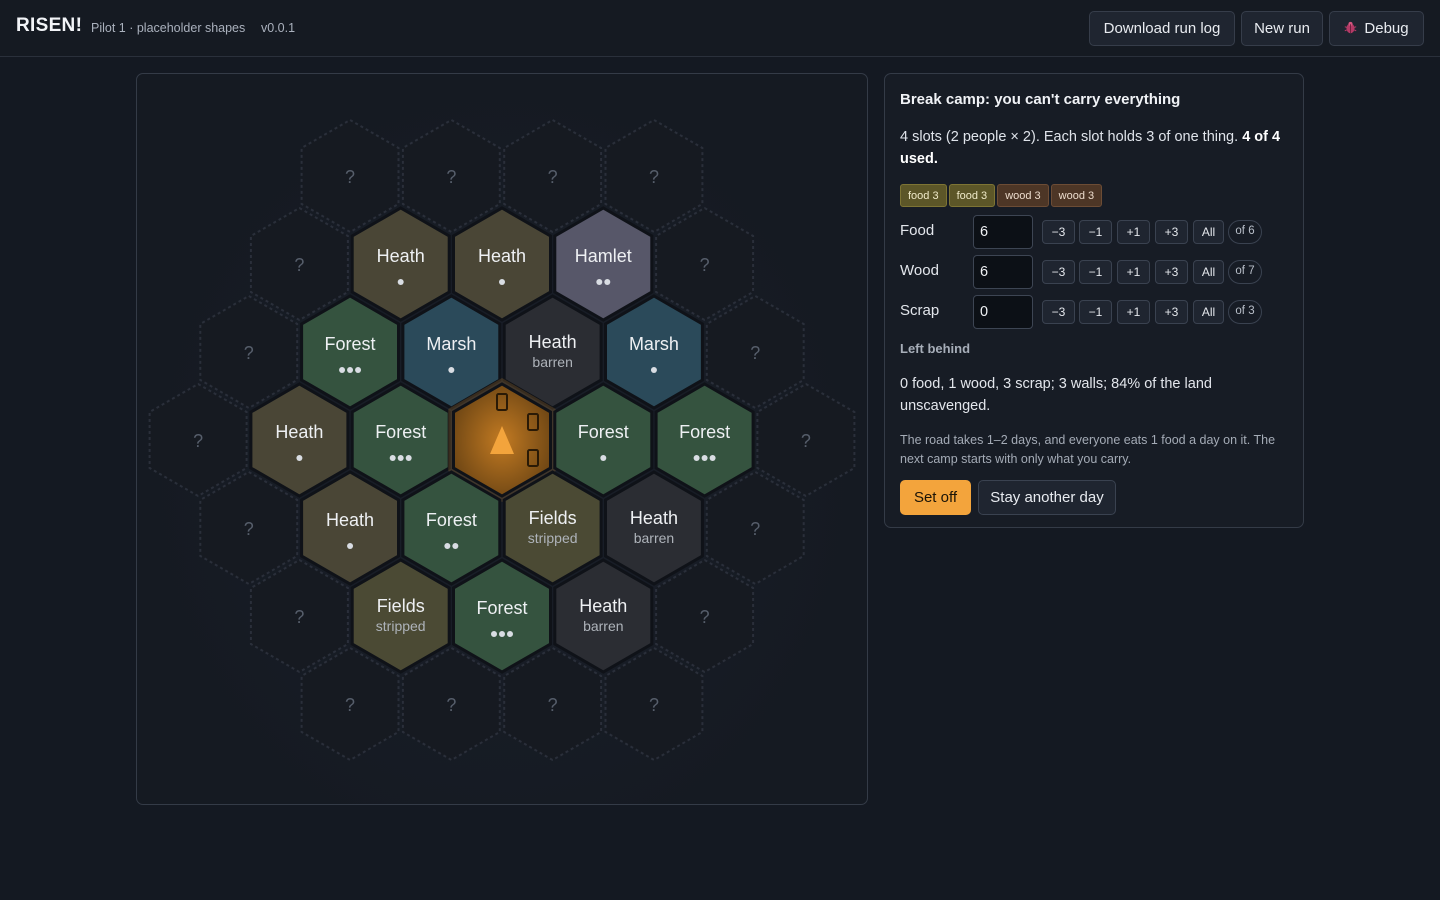 The image size is (1440, 900). I want to click on tile-status: stripped, so click(401, 626).